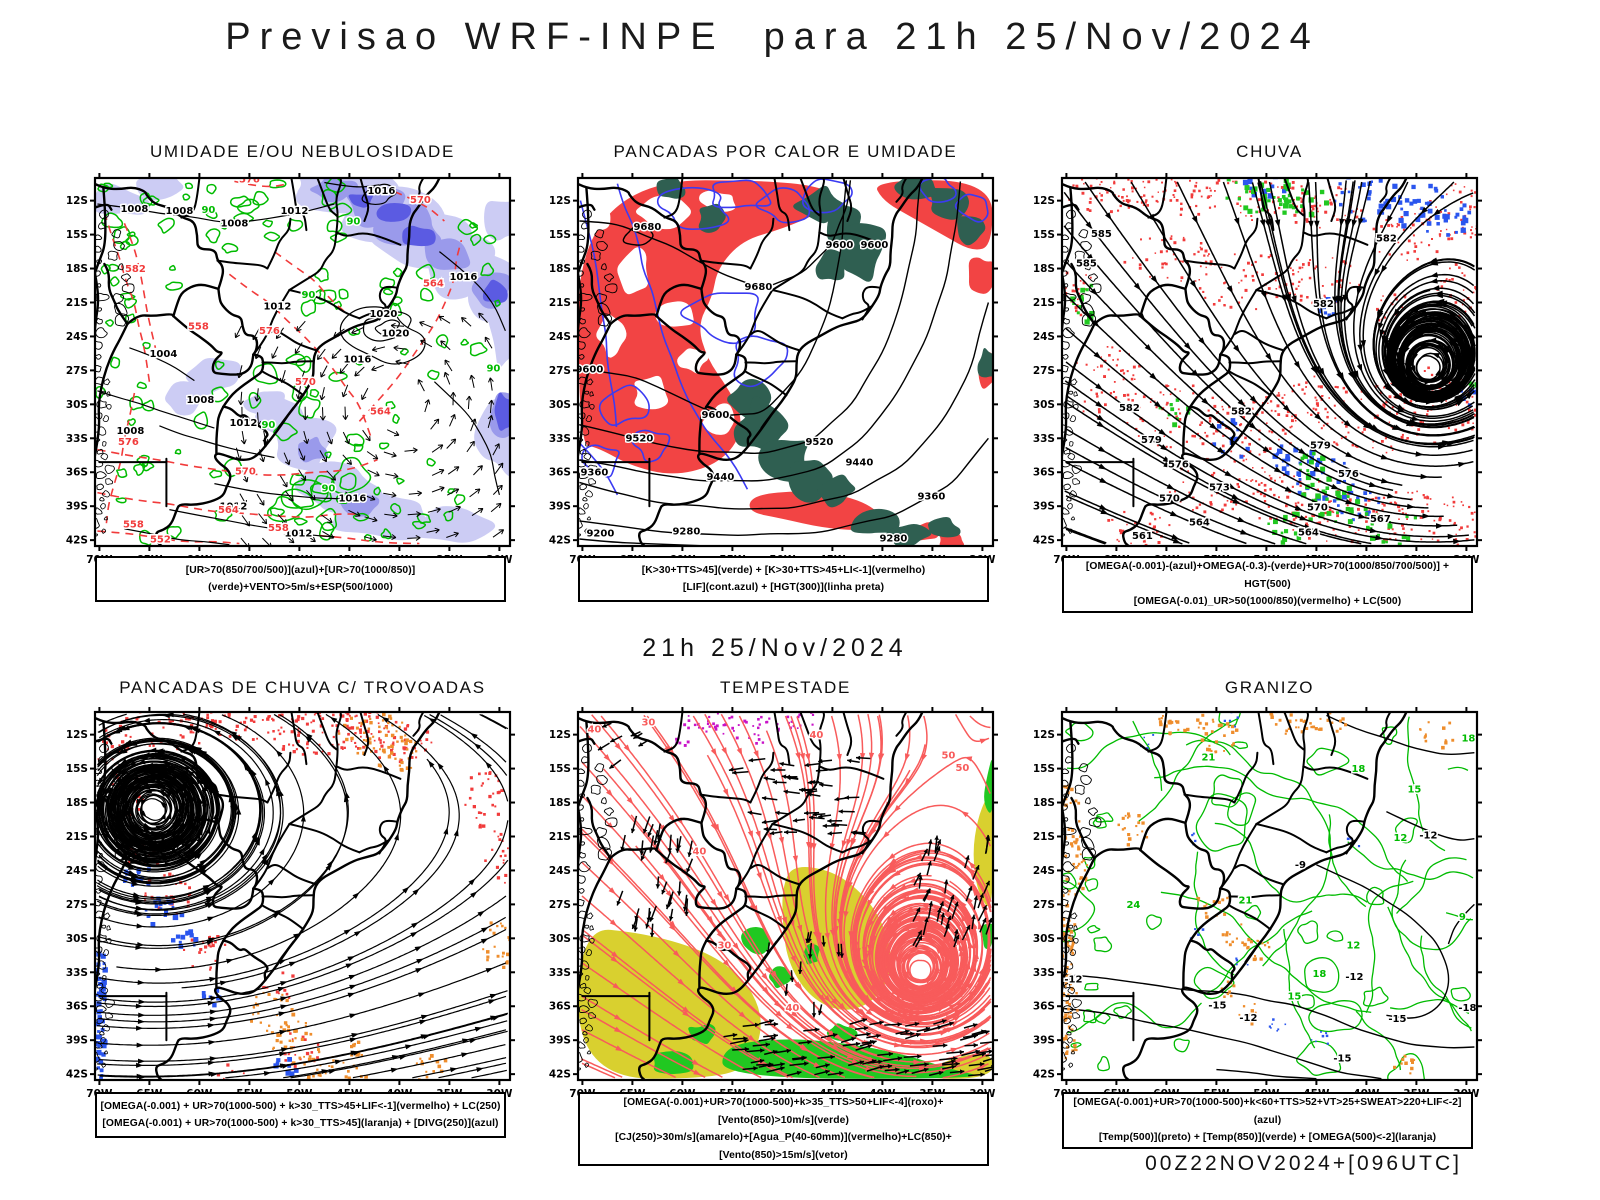  What do you see at coordinates (819, 442) in the screenshot?
I see `svg-text: 9520` at bounding box center [819, 442].